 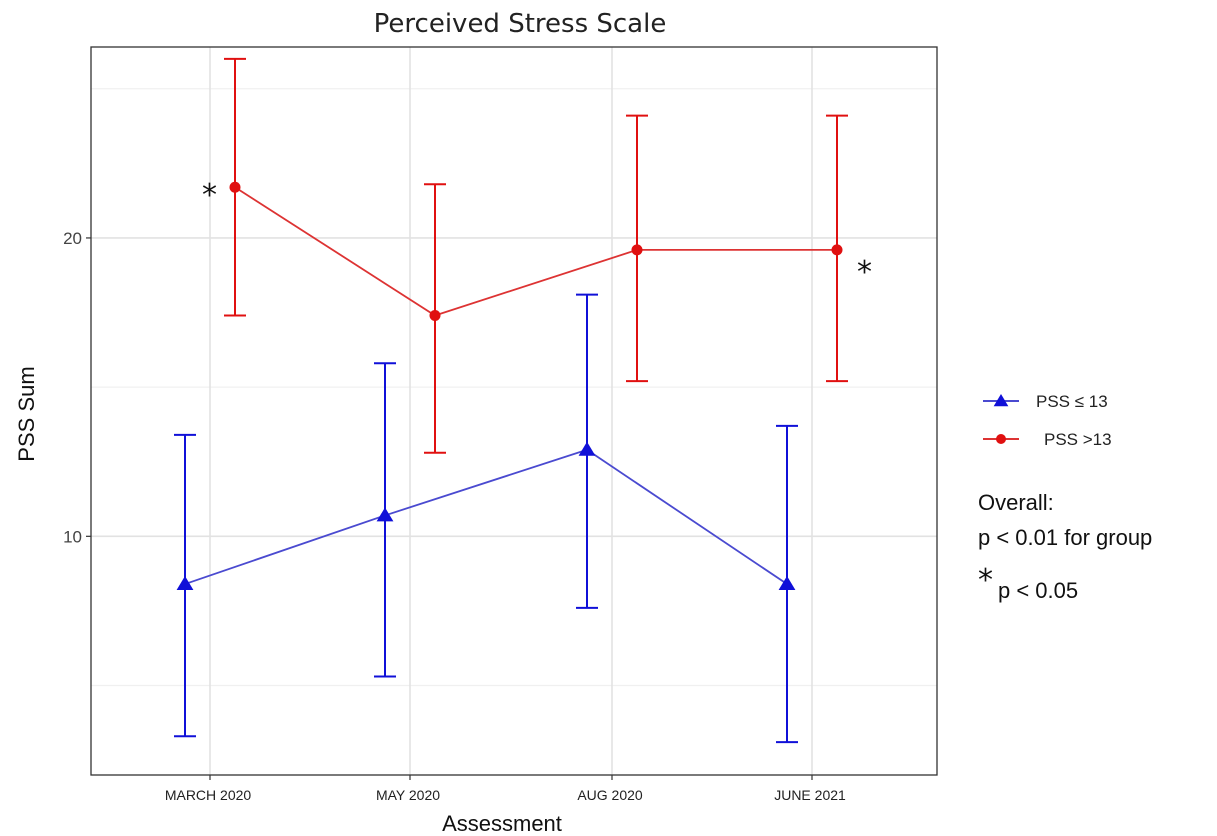 I want to click on legend: PSS ≤ 13 PSS >13, so click(x=1047, y=420).